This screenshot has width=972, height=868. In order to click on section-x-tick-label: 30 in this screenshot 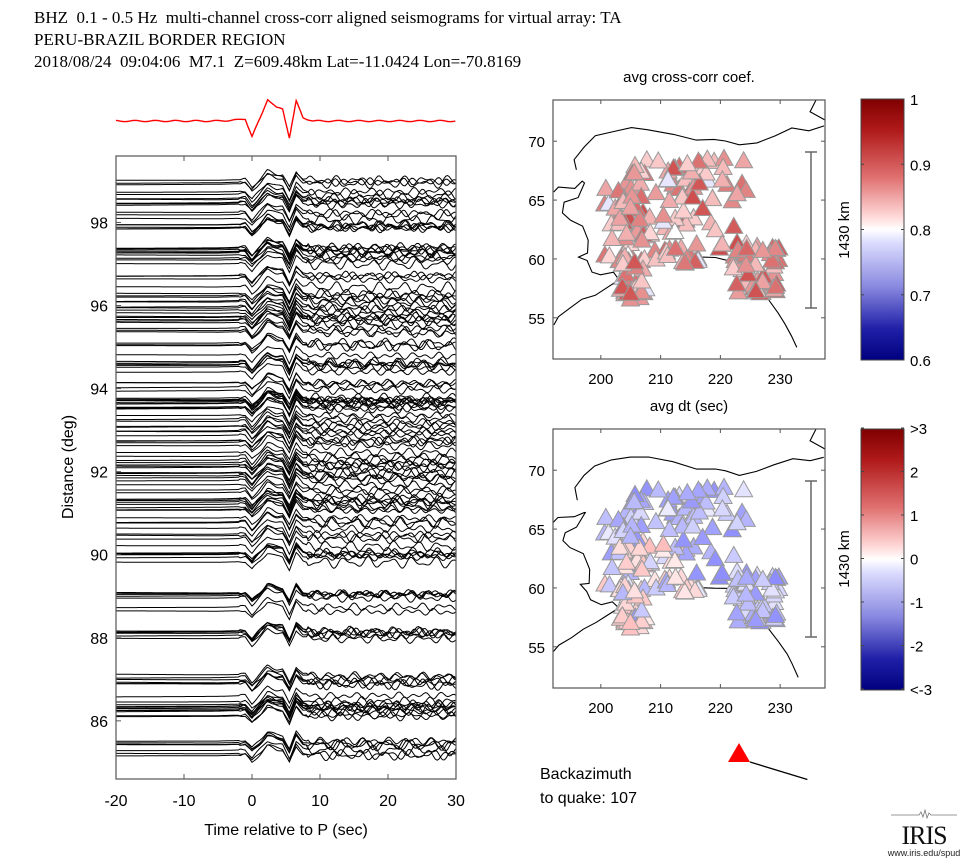, I will do `click(456, 801)`.